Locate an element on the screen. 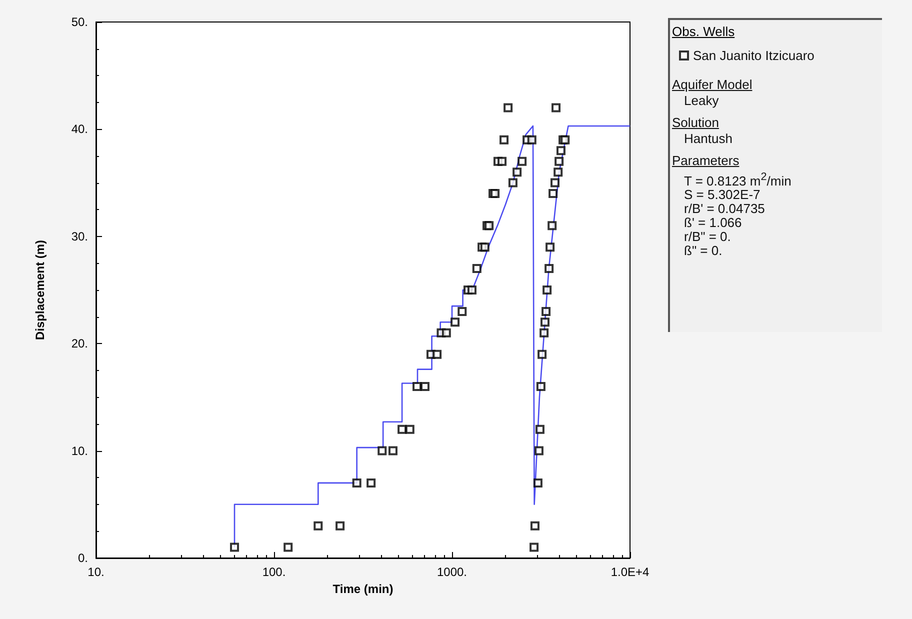 This screenshot has height=619, width=912. x-tick-label: 100. is located at coordinates (274, 572).